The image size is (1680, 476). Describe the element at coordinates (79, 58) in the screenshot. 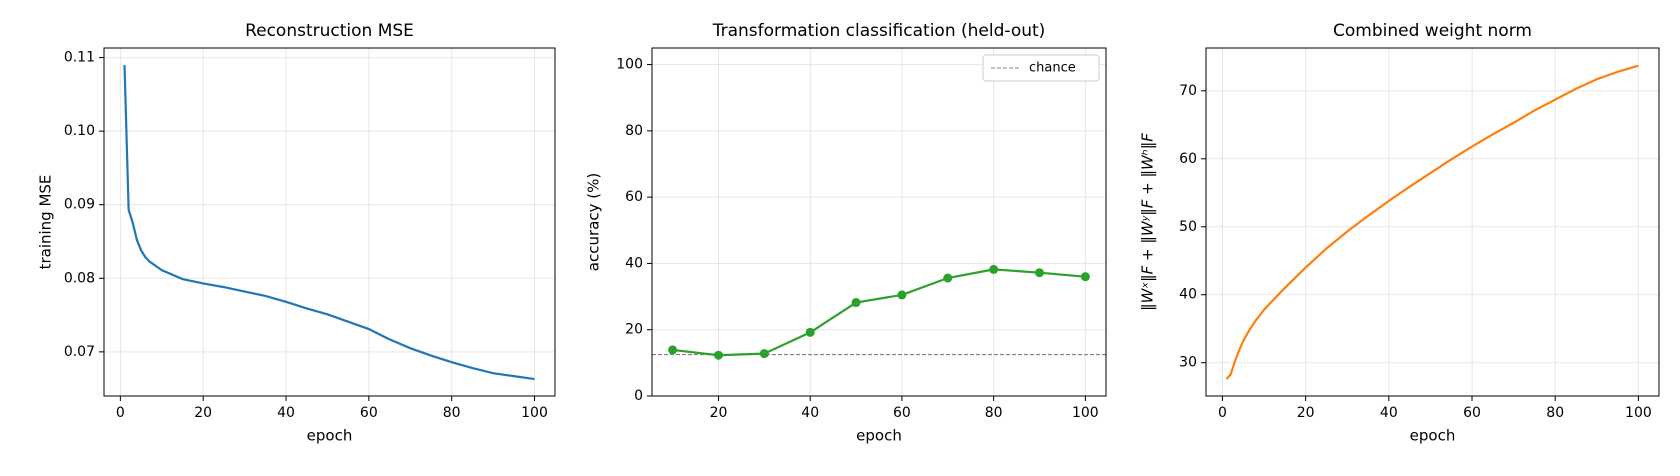

I see `y-tick-label: 0.11` at that location.